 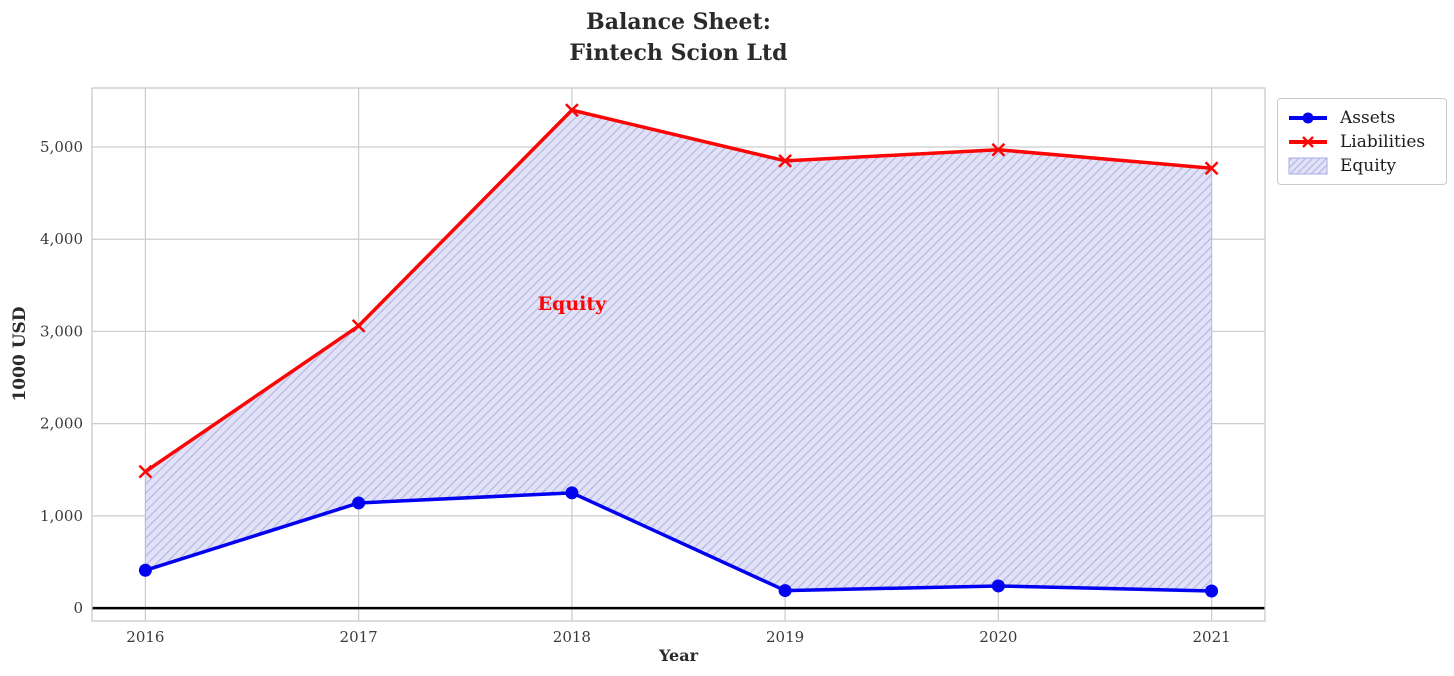 I want to click on y-tick-label: 4,000, so click(x=61, y=239).